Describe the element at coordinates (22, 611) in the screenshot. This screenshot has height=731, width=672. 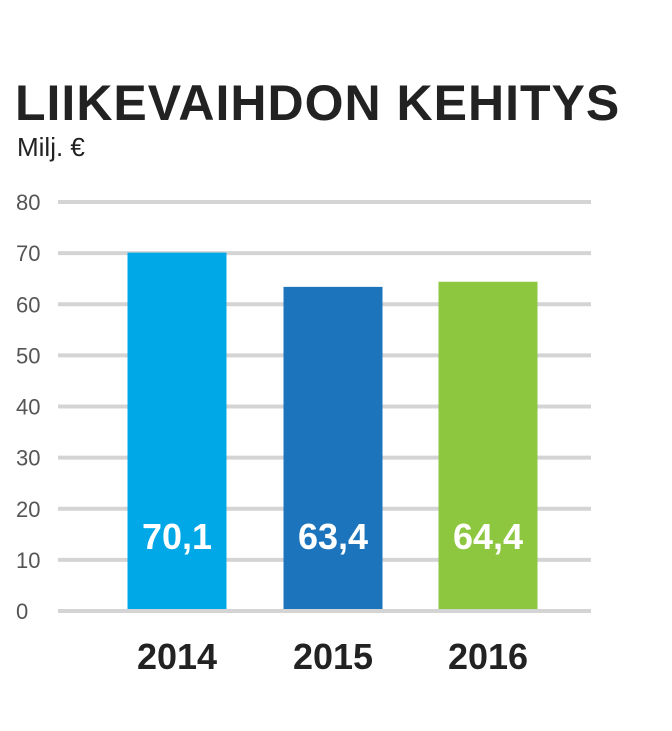
I see `y-tick-label: 0` at that location.